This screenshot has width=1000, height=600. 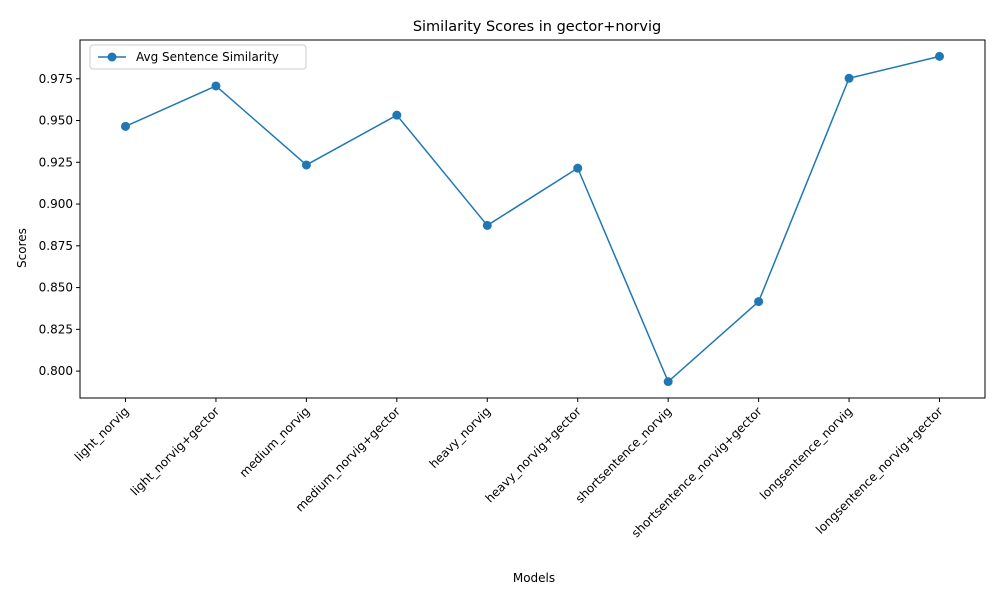 I want to click on legend-marker-swatch, so click(x=112, y=57).